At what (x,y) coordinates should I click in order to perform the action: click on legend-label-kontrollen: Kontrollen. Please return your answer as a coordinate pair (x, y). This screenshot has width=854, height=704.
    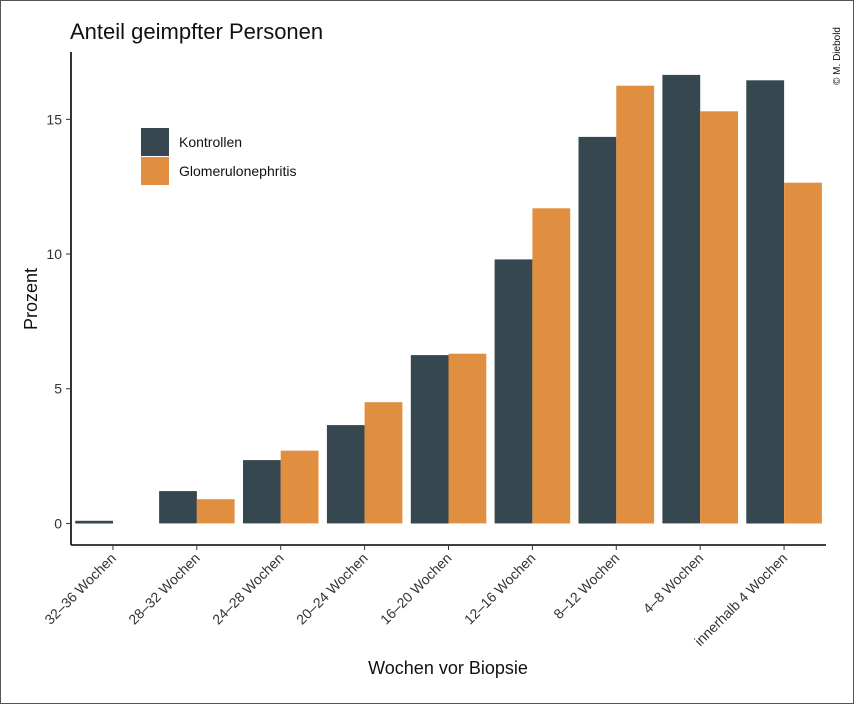
    Looking at the image, I should click on (210, 142).